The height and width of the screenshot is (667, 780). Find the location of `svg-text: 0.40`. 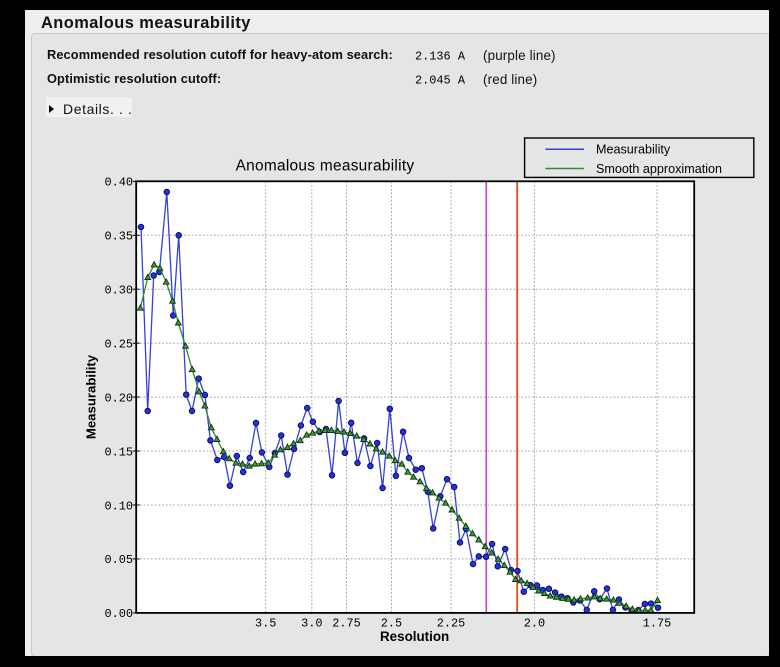

svg-text: 0.40 is located at coordinates (118, 183).